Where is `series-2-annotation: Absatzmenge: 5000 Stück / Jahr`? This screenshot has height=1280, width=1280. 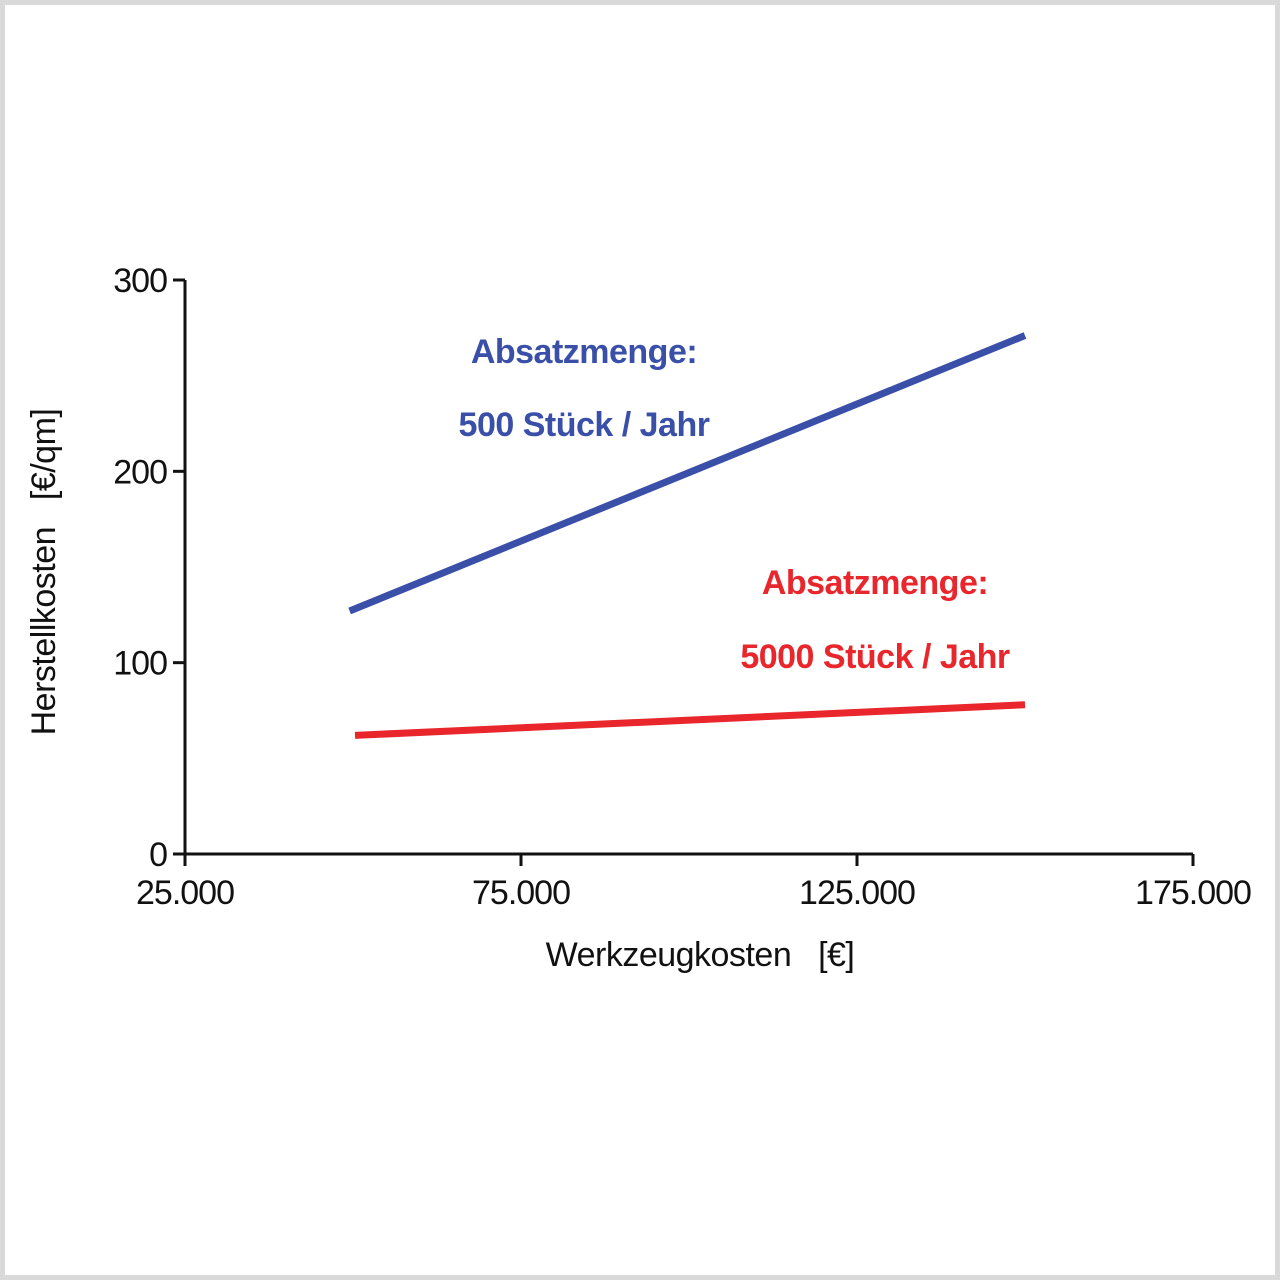 series-2-annotation: Absatzmenge: 5000 Stück / Jahr is located at coordinates (875, 620).